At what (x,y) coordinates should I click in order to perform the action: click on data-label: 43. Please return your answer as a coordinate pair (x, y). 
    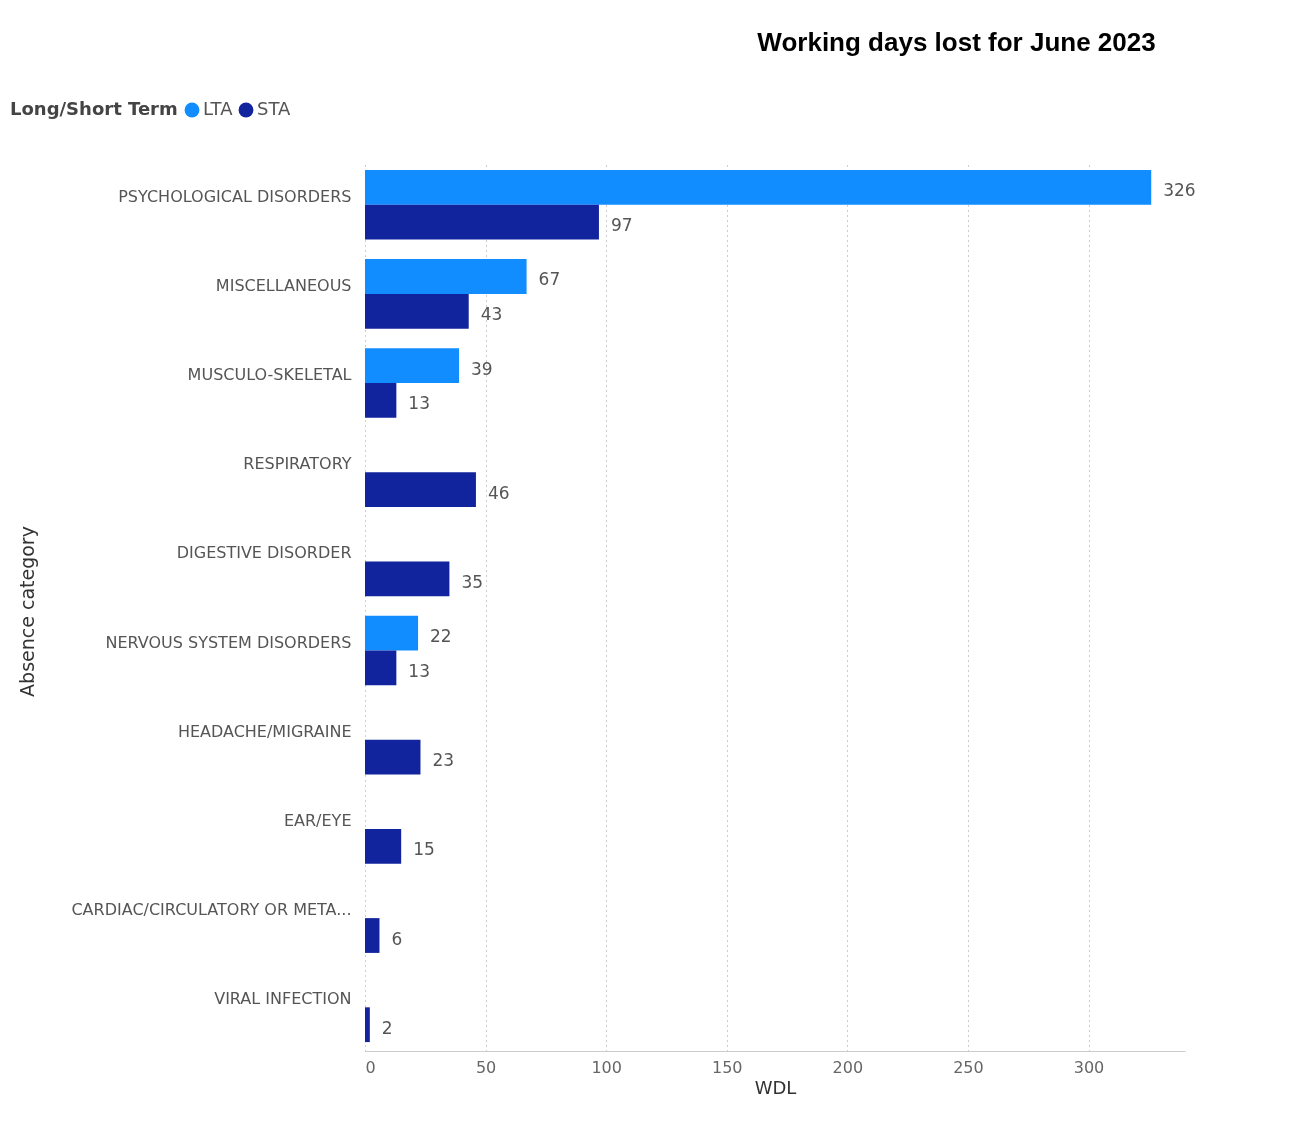
    Looking at the image, I should click on (491, 314).